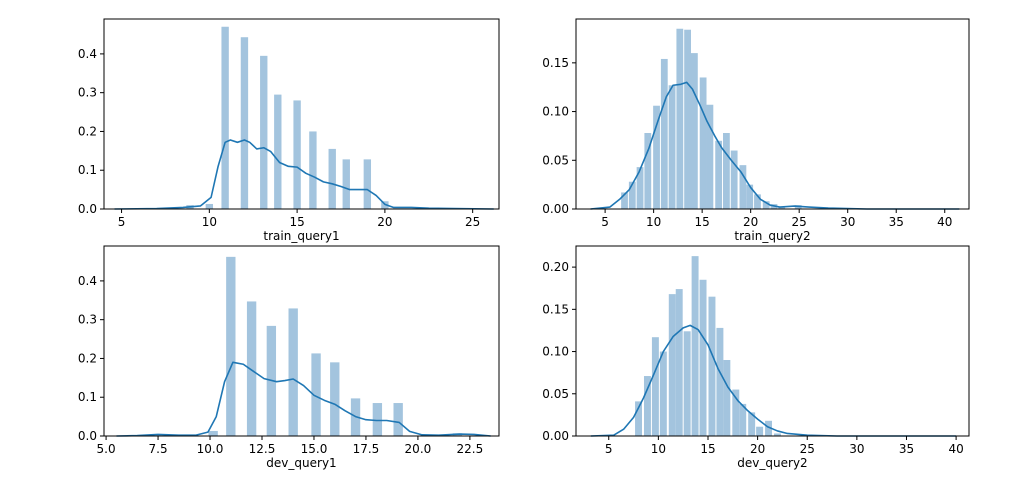 This screenshot has height=496, width=1032. What do you see at coordinates (210, 449) in the screenshot?
I see `x-tick-label: 10.0` at bounding box center [210, 449].